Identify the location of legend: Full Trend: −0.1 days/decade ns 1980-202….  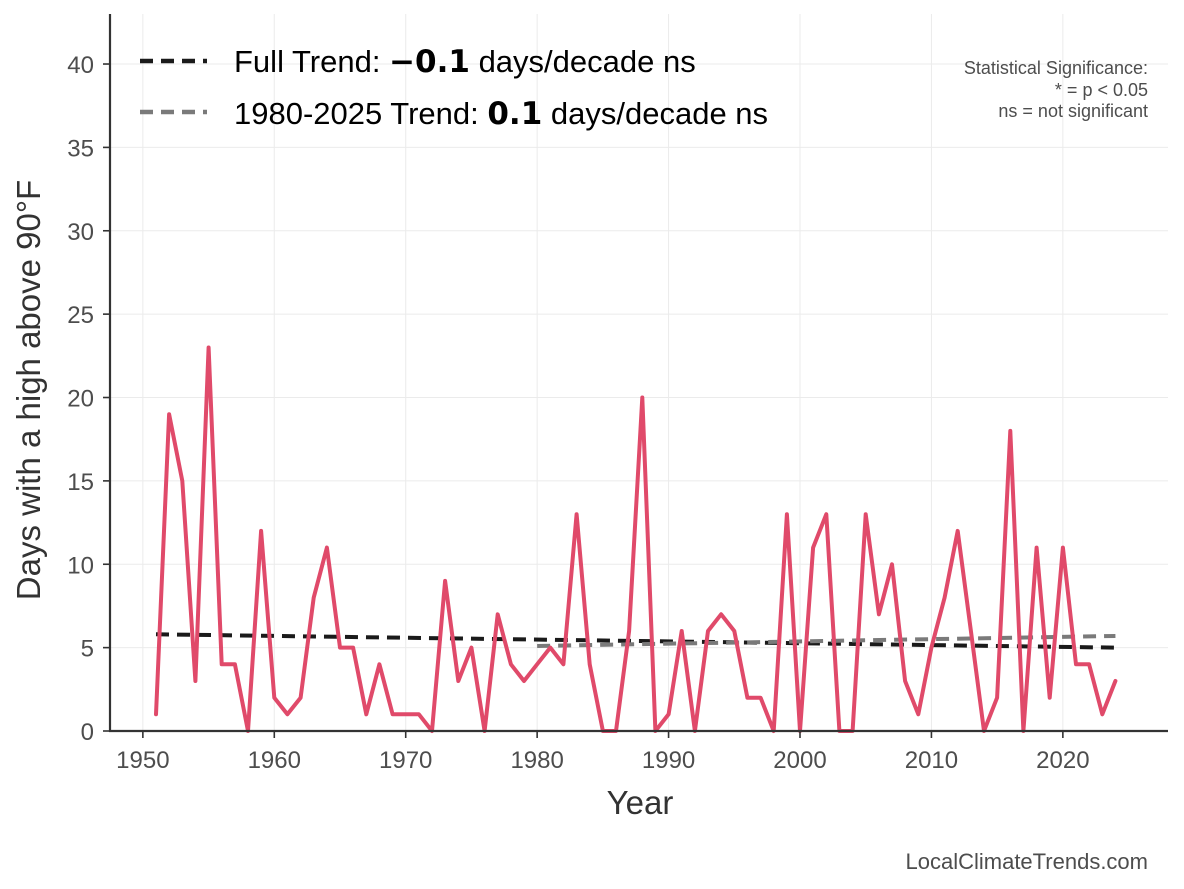
(454, 88).